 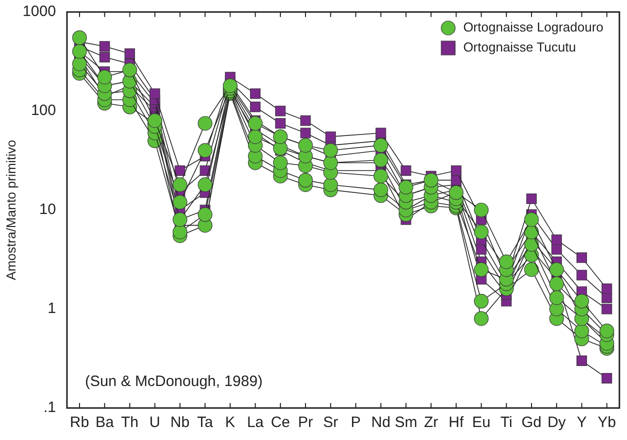 What do you see at coordinates (104, 423) in the screenshot?
I see `x-tick-label: Ba` at bounding box center [104, 423].